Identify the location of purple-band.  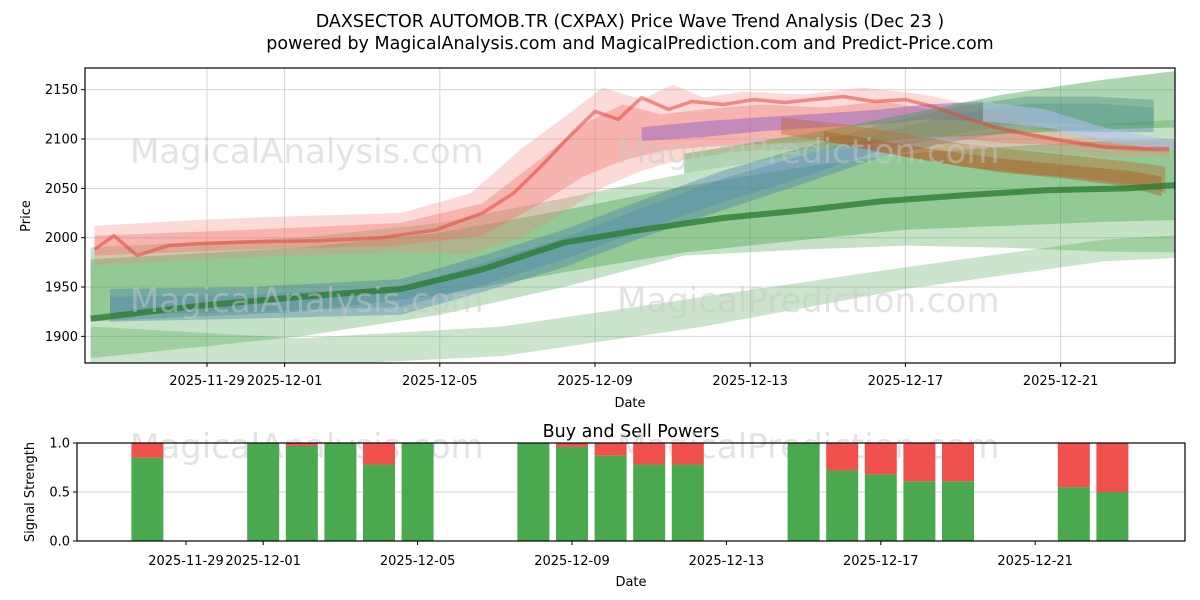
(812, 121).